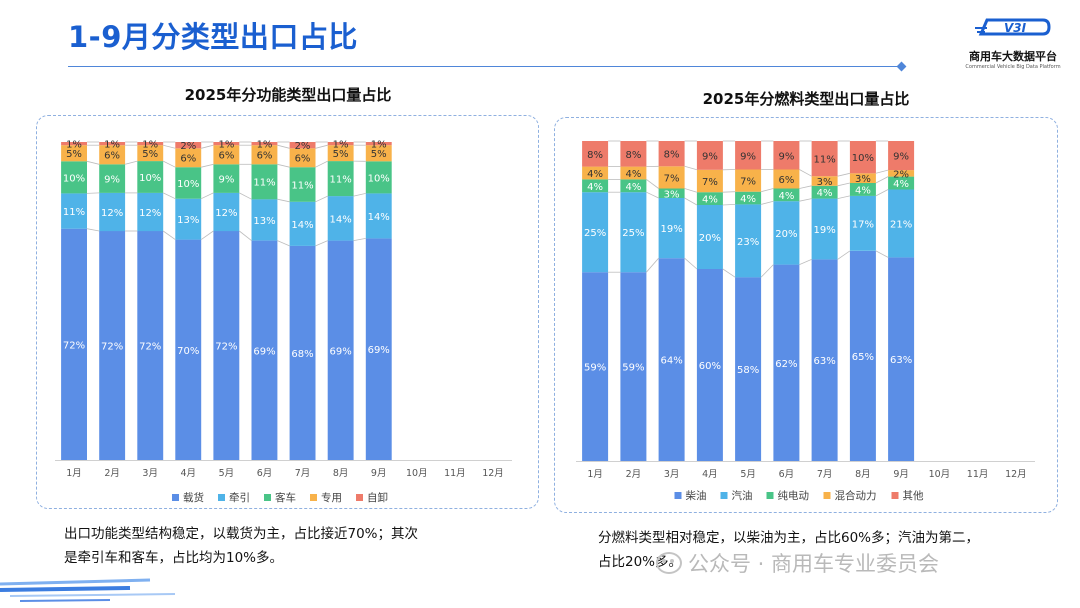  I want to click on x-tick-label: 1月, so click(74, 473).